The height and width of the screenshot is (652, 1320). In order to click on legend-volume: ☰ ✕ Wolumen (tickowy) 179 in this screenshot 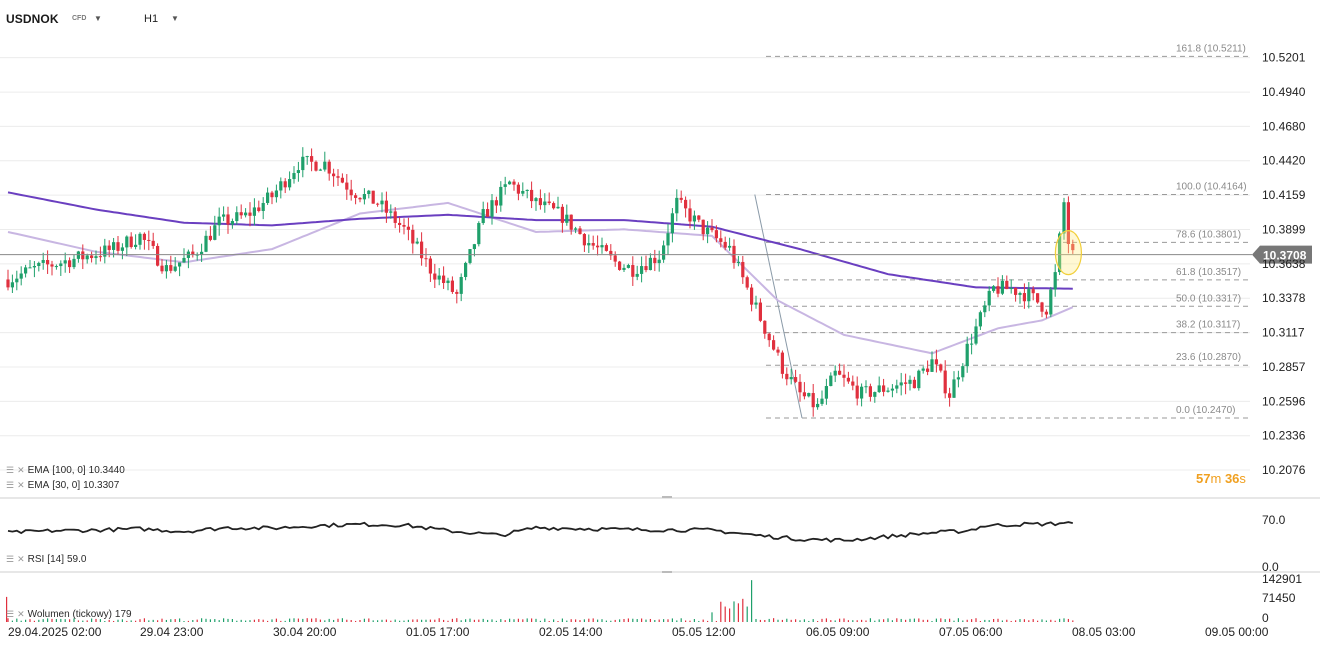, I will do `click(69, 614)`.